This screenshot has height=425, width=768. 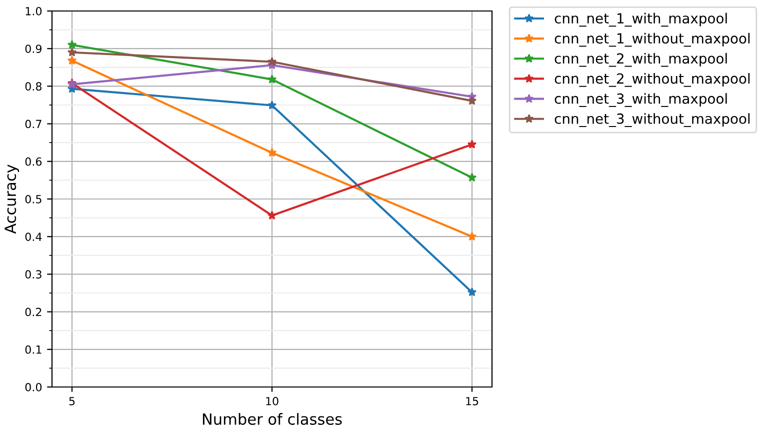 What do you see at coordinates (34, 11) in the screenshot?
I see `y-tick-label: 1.0` at bounding box center [34, 11].